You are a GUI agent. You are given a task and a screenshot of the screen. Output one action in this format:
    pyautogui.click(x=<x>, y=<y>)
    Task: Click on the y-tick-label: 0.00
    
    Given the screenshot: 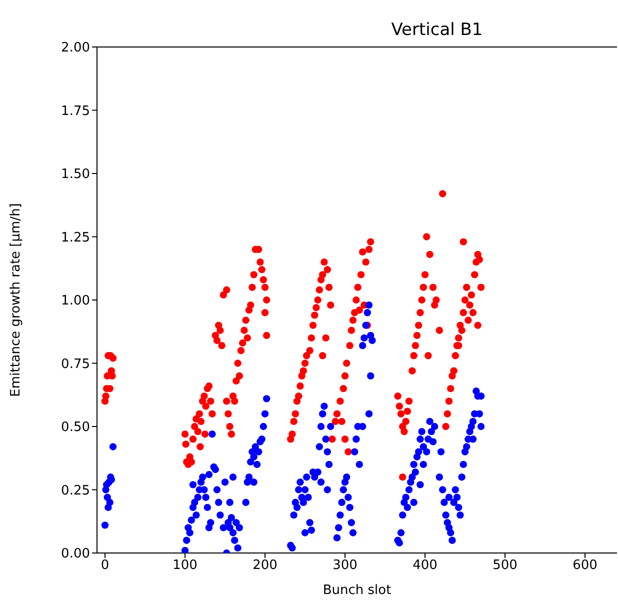 What is the action you would take?
    pyautogui.click(x=75, y=554)
    